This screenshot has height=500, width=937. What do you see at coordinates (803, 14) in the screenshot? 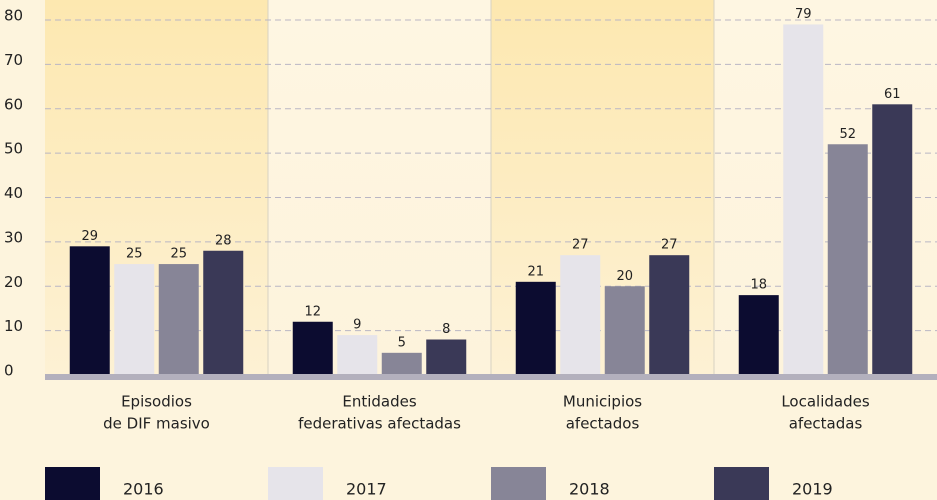
I see `value-label: 79` at bounding box center [803, 14].